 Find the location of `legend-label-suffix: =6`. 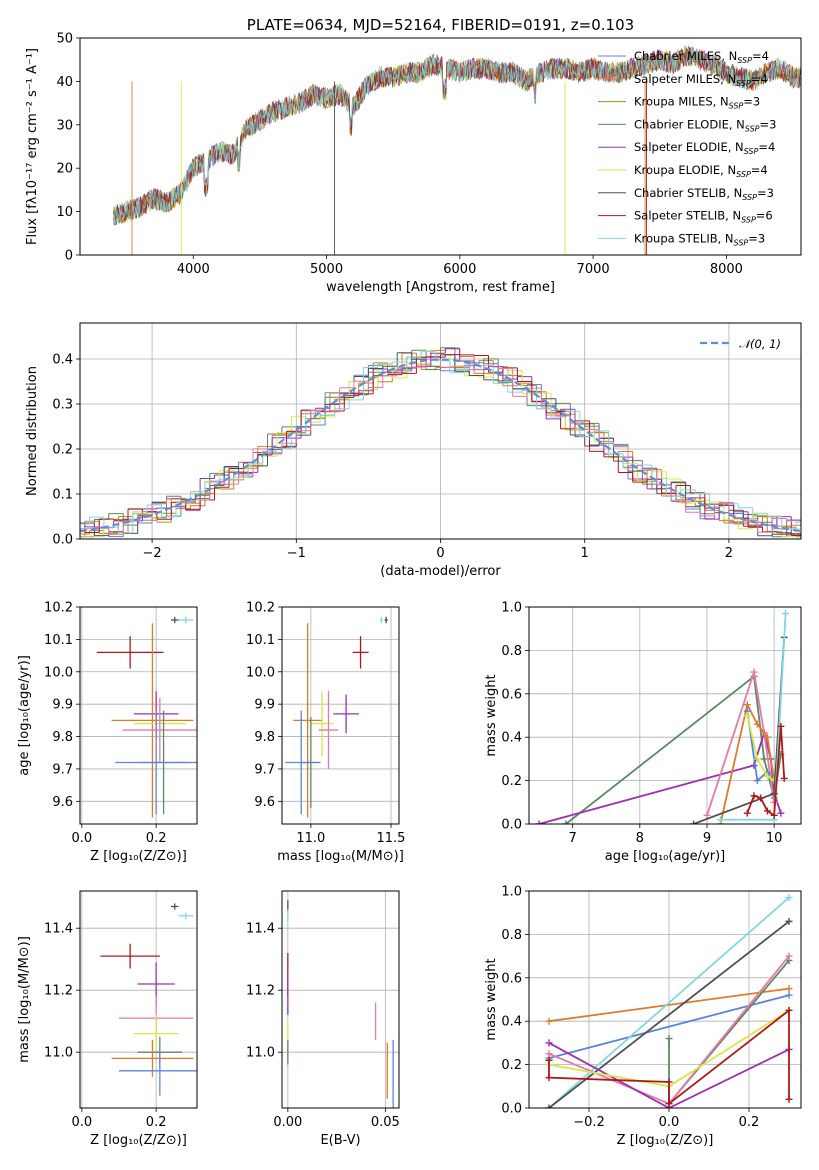

legend-label-suffix: =6 is located at coordinates (764, 216).